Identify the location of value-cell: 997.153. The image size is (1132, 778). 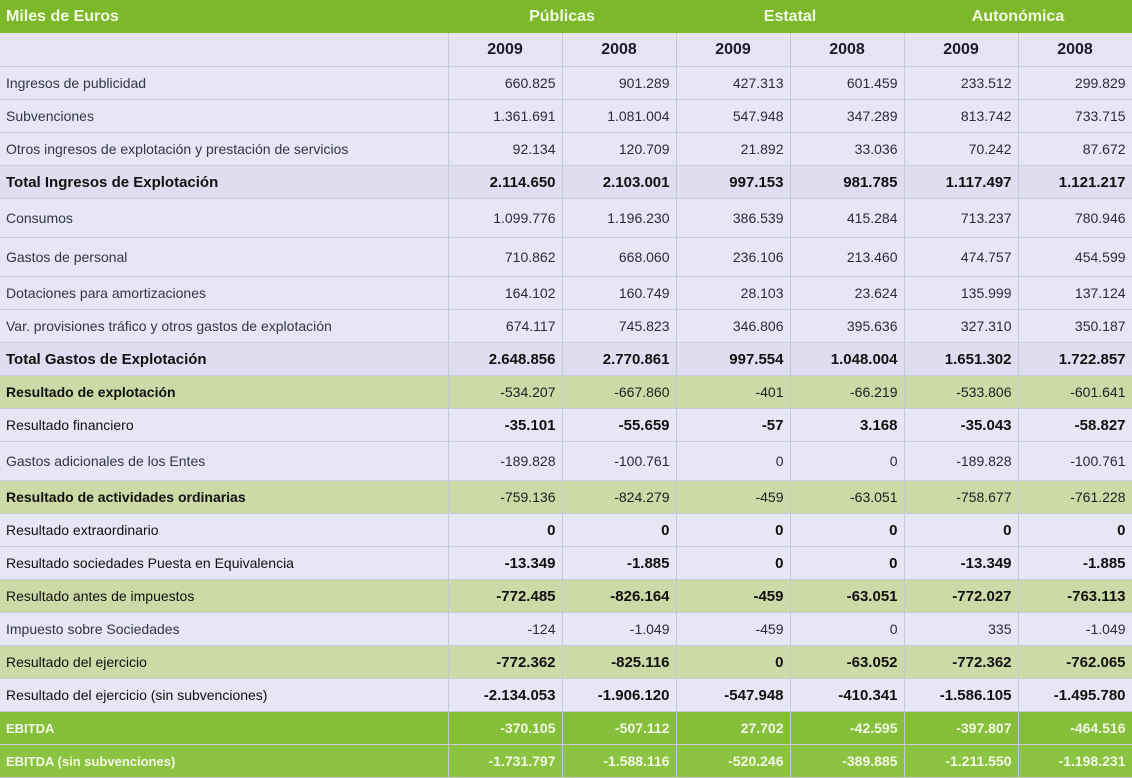
(733, 182).